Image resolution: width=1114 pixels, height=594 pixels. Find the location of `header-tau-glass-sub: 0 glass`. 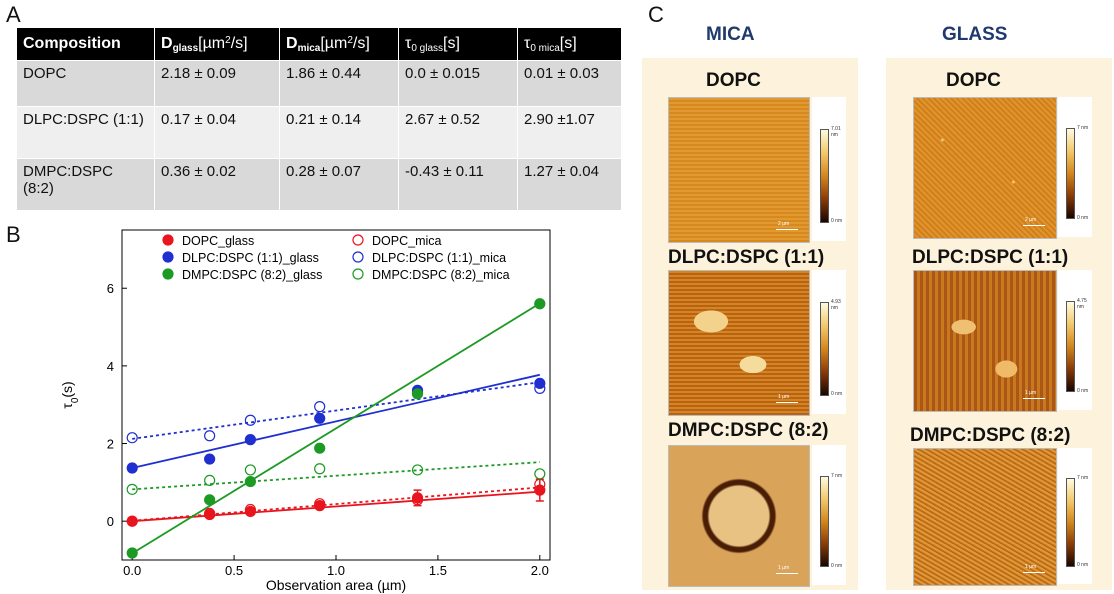

header-tau-glass-sub: 0 glass is located at coordinates (427, 48).